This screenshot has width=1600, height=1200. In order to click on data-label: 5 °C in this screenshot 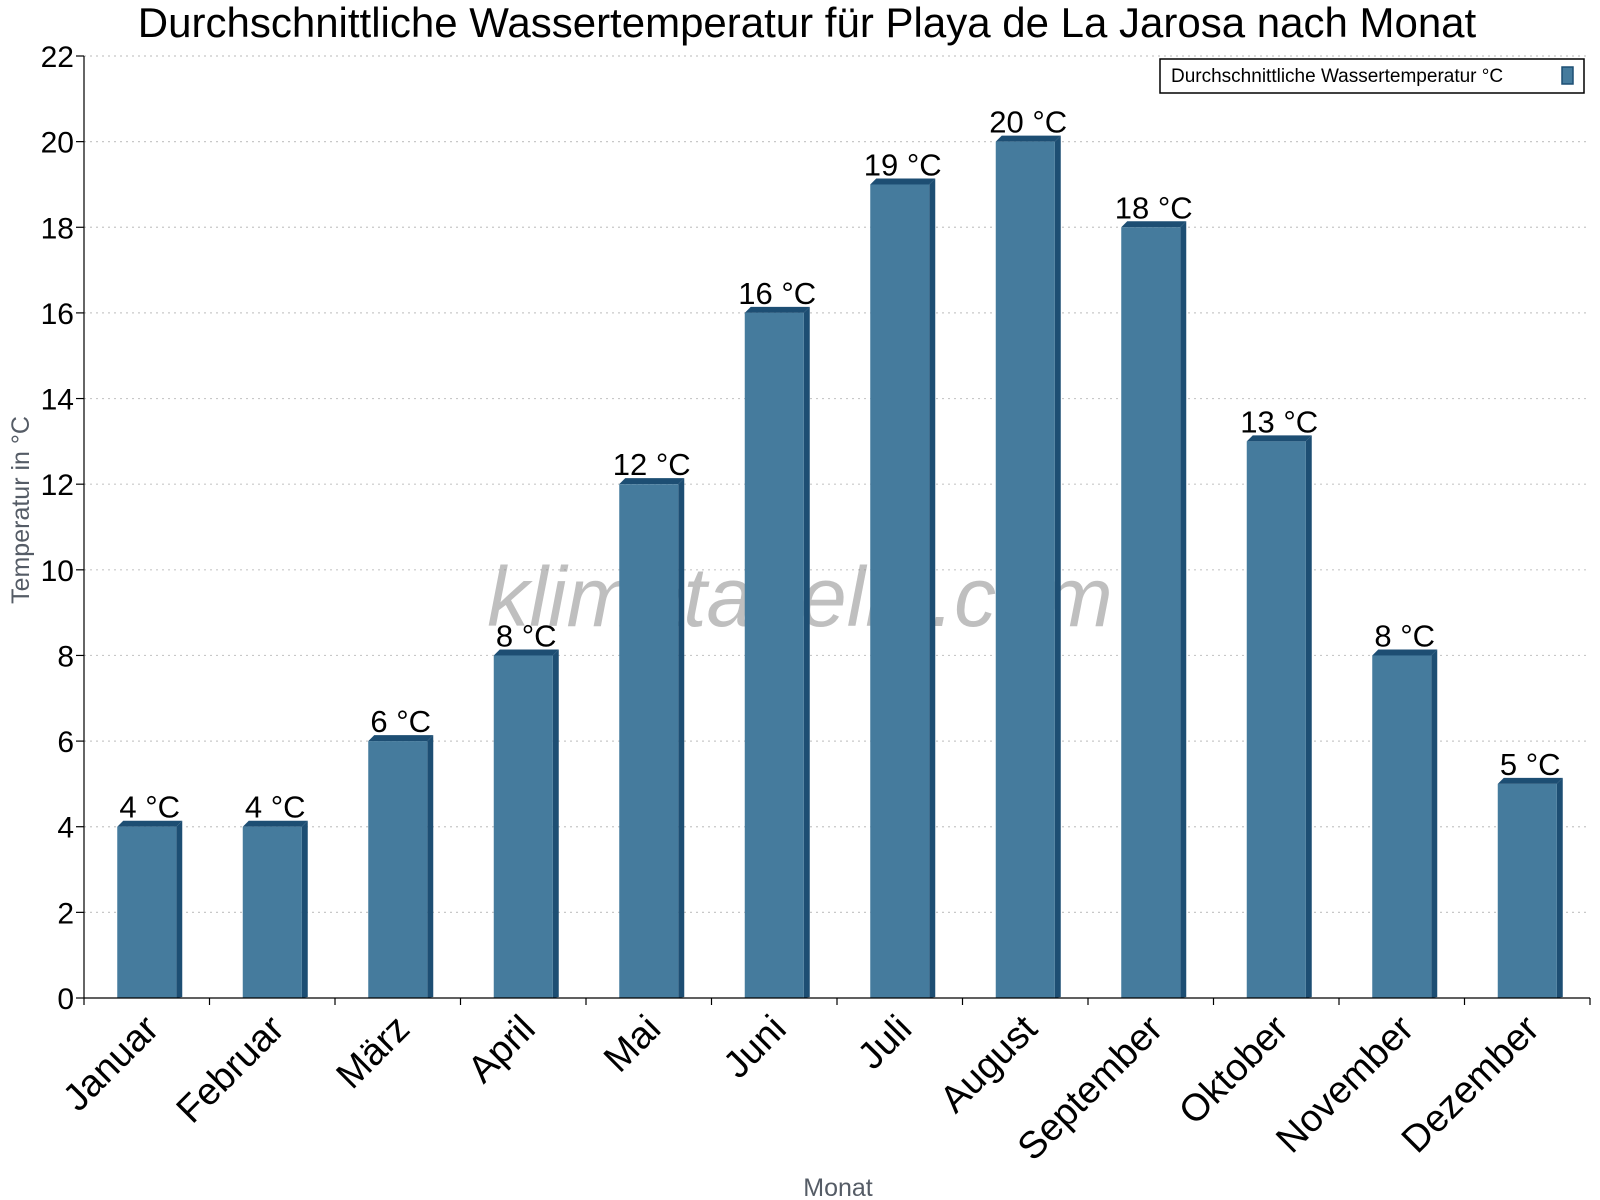, I will do `click(1530, 764)`.